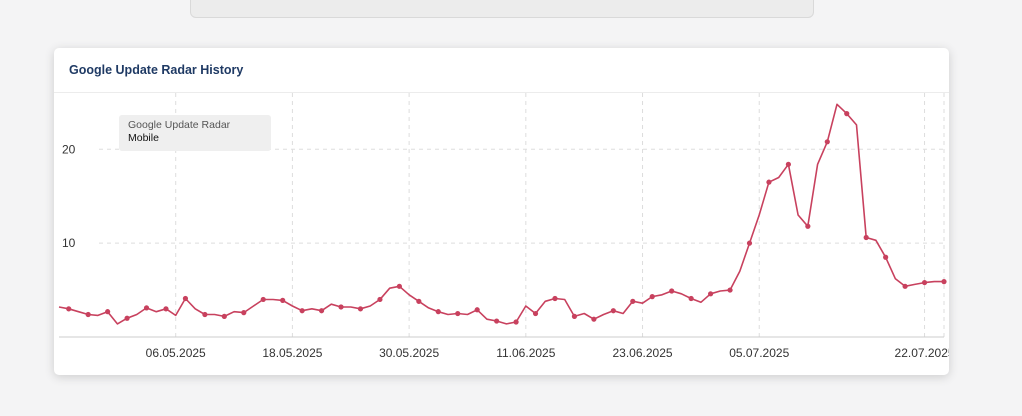 This screenshot has width=1022, height=416. I want to click on x-tick-label: 30.05.2025, so click(409, 353).